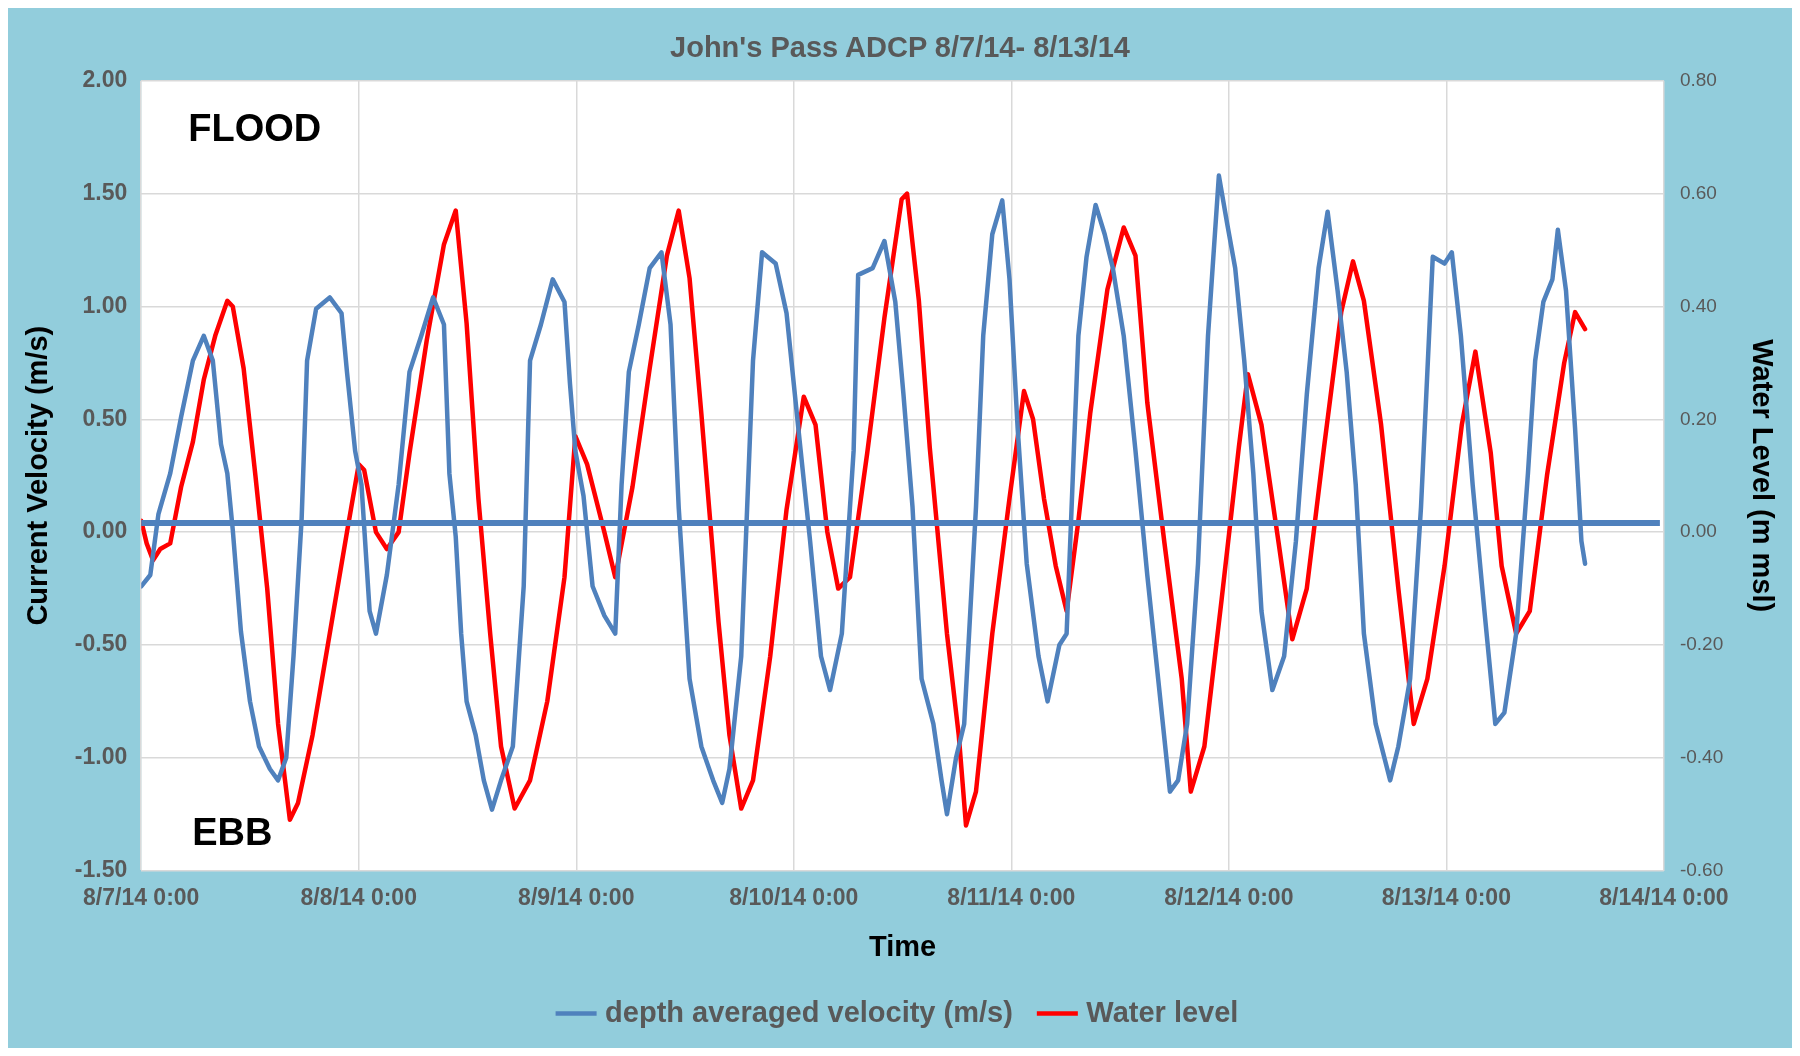 The height and width of the screenshot is (1056, 1800). What do you see at coordinates (1701, 644) in the screenshot?
I see `y2-tick-label: -0.20` at bounding box center [1701, 644].